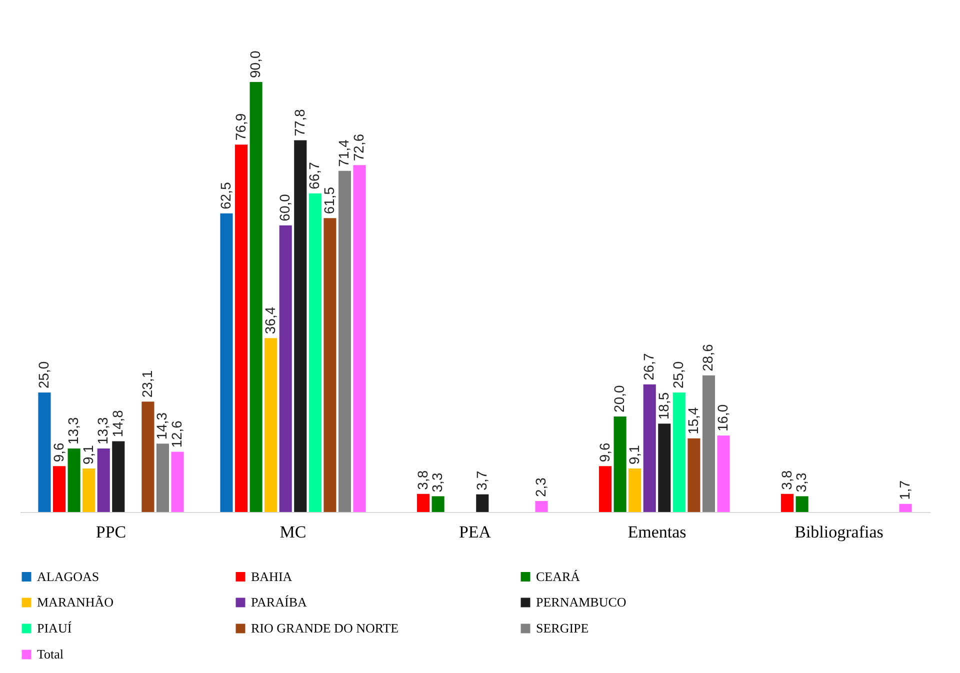 This screenshot has width=960, height=673. Describe the element at coordinates (581, 602) in the screenshot. I see `legend-label: PERNAMBUCO` at that location.